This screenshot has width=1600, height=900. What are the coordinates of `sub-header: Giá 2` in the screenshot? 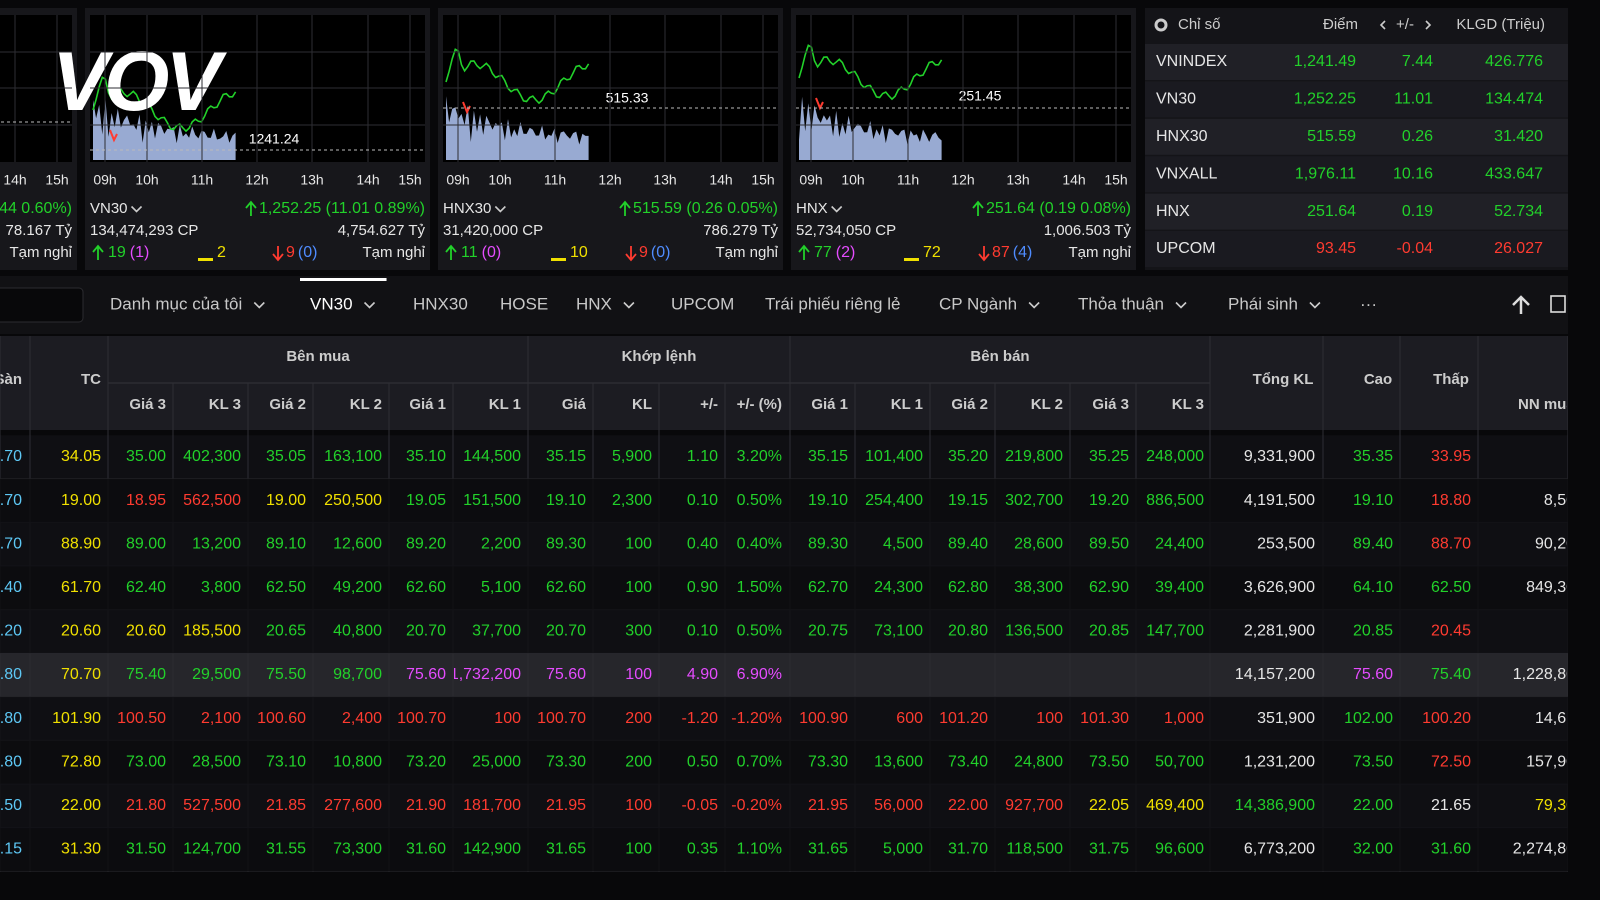 It's located at (969, 404).